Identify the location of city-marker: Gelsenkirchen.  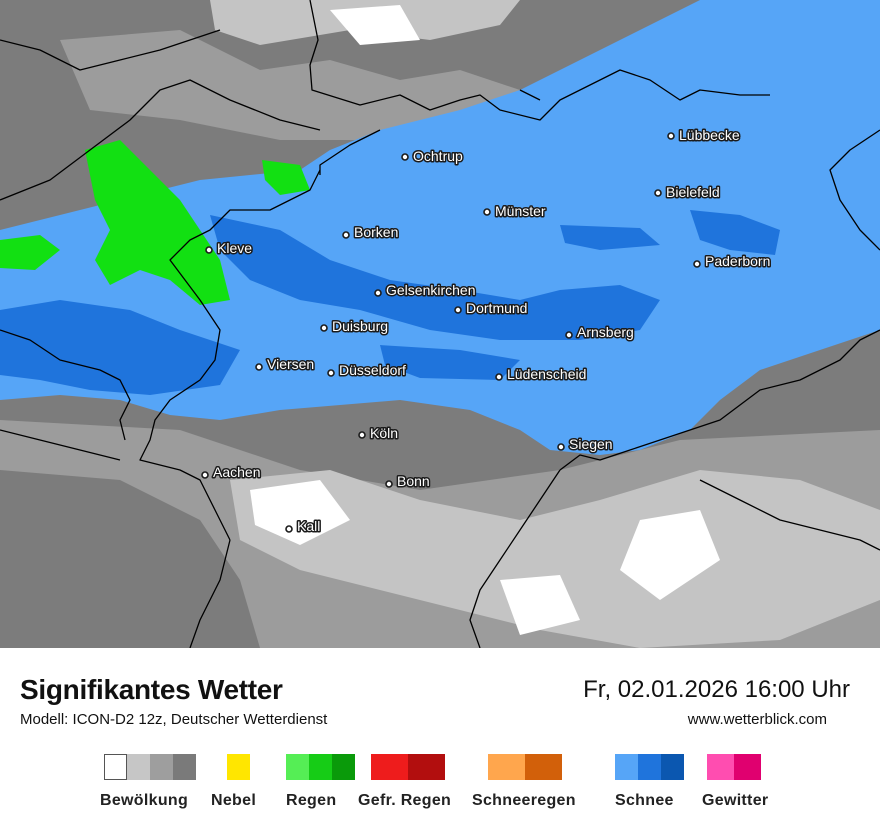
(425, 290).